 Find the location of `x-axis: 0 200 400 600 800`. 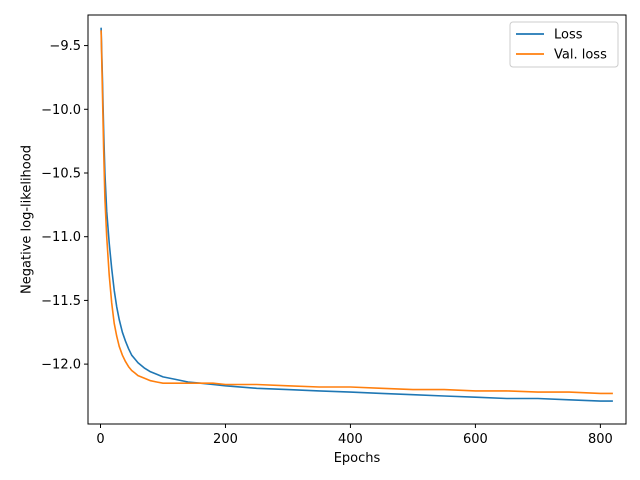

x-axis: 0 200 400 600 800 is located at coordinates (354, 435).